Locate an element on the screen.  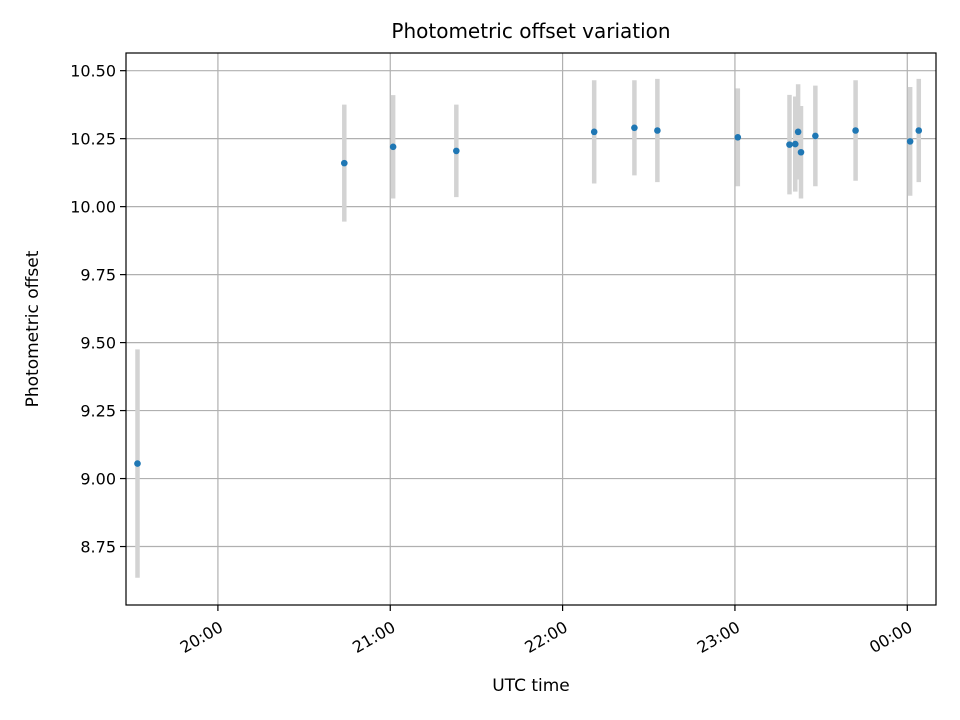
y-tick-label: 10.25 is located at coordinates (93, 139).